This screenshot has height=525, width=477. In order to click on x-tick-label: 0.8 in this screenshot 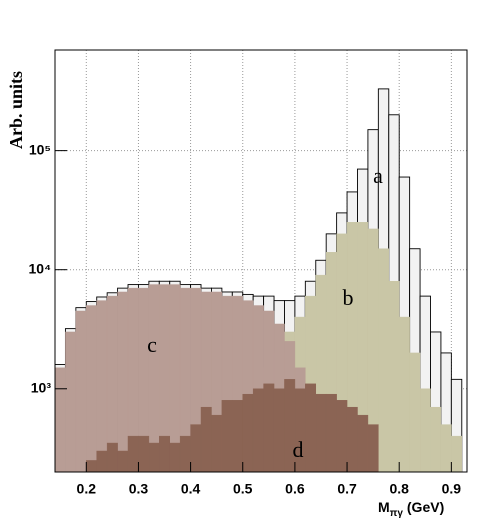, I will do `click(399, 489)`.